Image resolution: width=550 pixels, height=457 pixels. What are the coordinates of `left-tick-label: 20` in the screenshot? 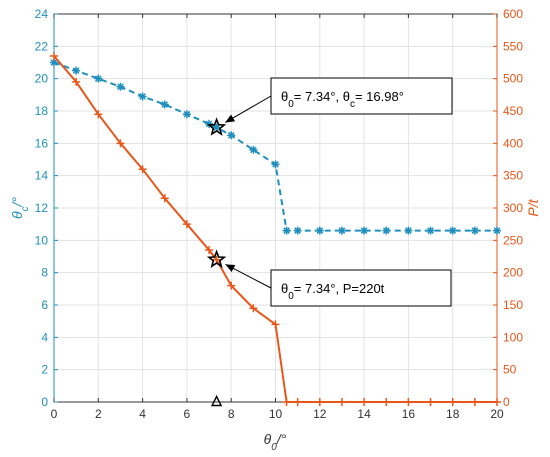 It's located at (42, 79).